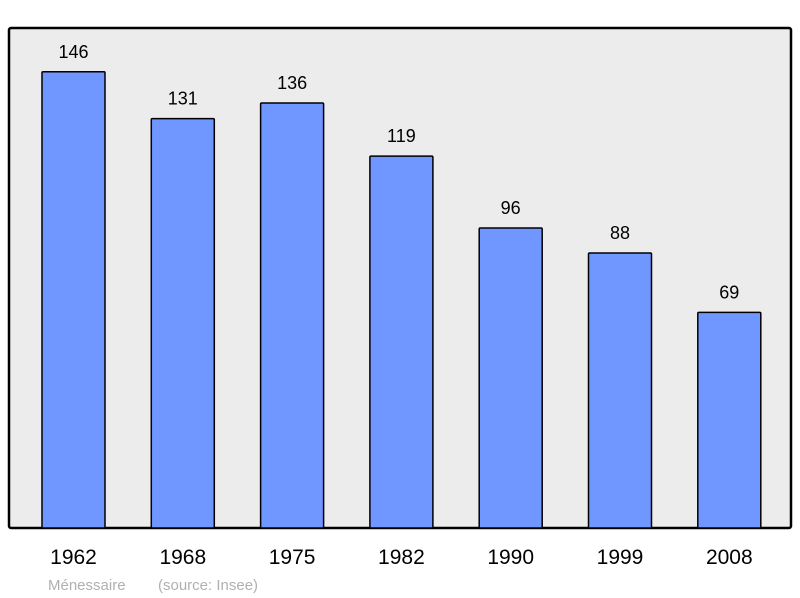 This screenshot has height=598, width=800. Describe the element at coordinates (729, 557) in the screenshot. I see `x-tick-label: 2008` at that location.